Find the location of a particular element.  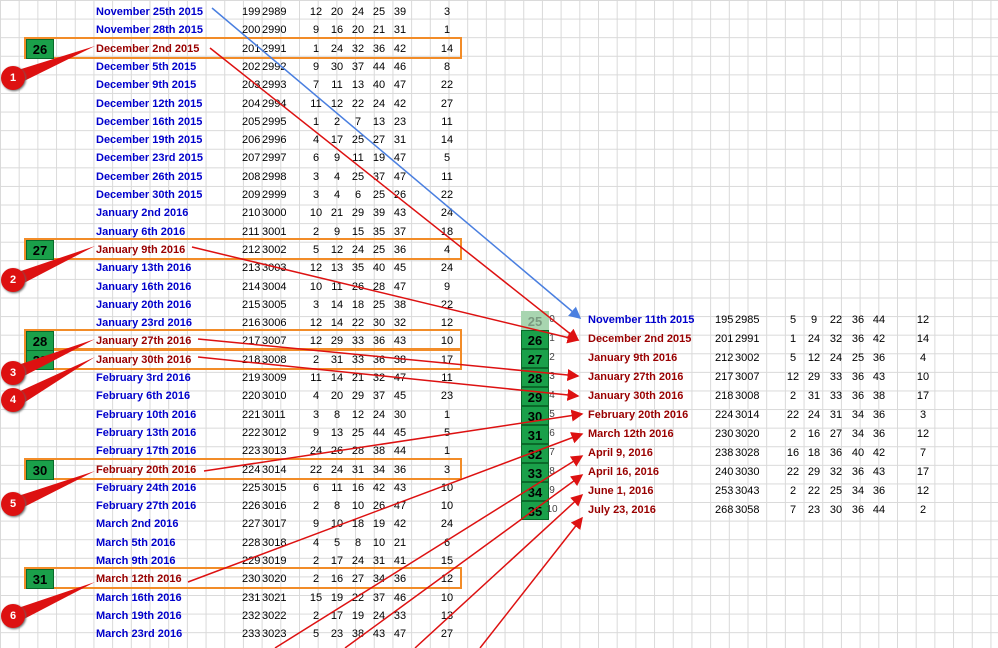

ball-number: 38 is located at coordinates (400, 304).